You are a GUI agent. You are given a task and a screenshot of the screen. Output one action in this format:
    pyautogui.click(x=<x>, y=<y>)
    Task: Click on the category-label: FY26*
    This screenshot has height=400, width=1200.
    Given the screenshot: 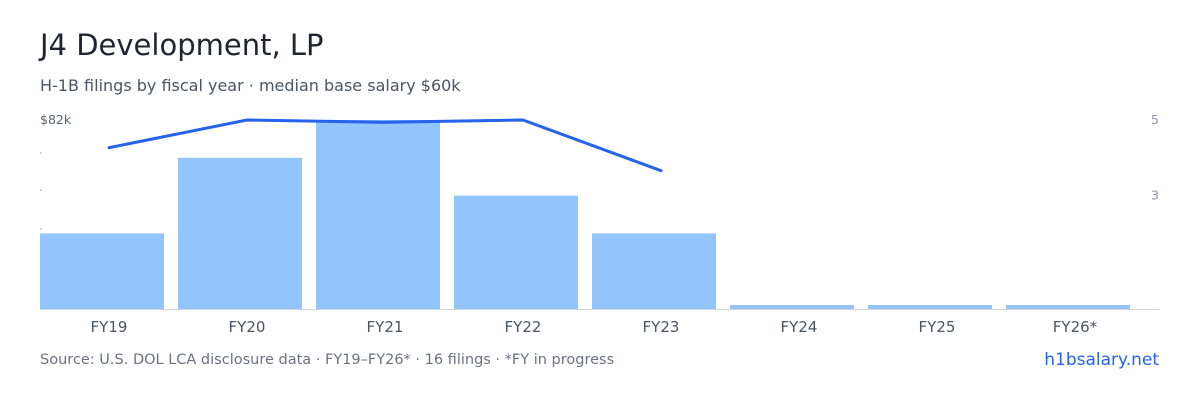 What is the action you would take?
    pyautogui.click(x=1075, y=327)
    